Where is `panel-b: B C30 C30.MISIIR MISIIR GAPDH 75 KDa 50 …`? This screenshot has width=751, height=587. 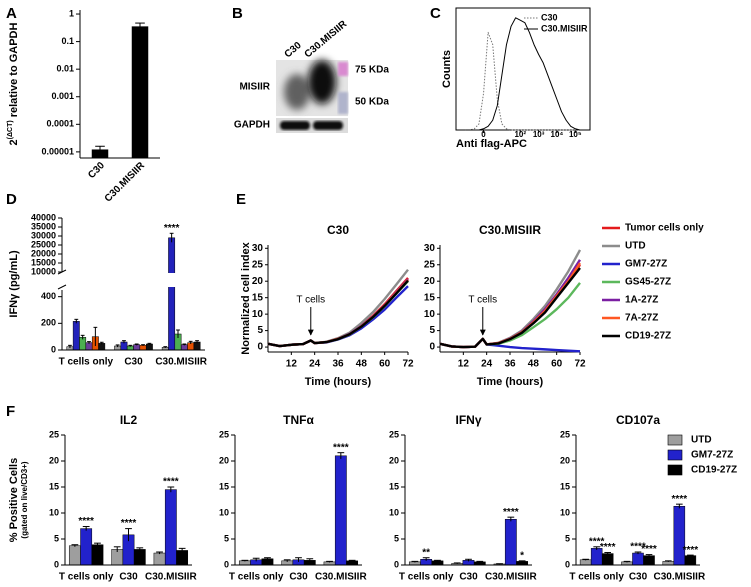
panel-b: B C30 C30.MISIIR MISIIR GAPDH 75 KDa 50 … is located at coordinates (310, 69).